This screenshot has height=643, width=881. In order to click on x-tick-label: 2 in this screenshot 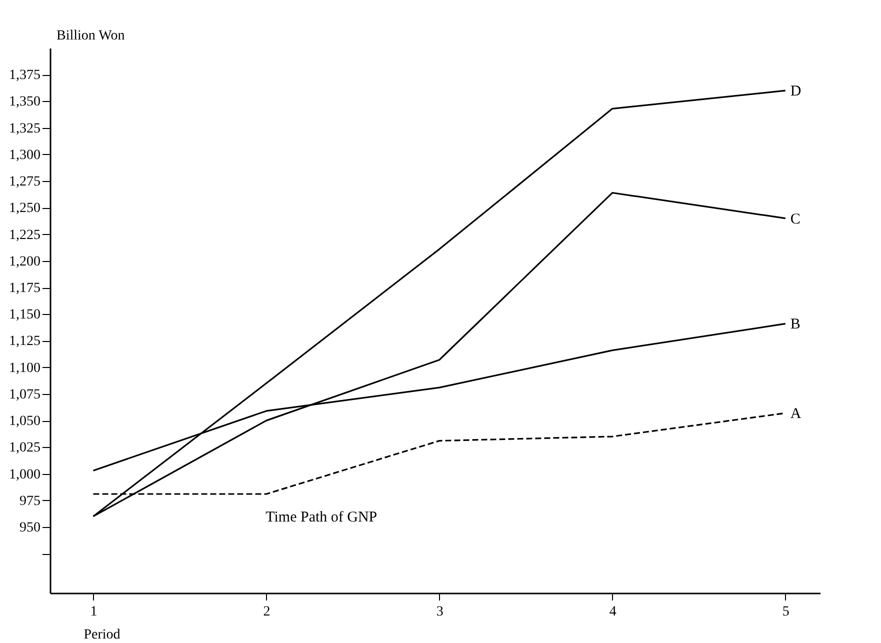, I will do `click(266, 612)`.